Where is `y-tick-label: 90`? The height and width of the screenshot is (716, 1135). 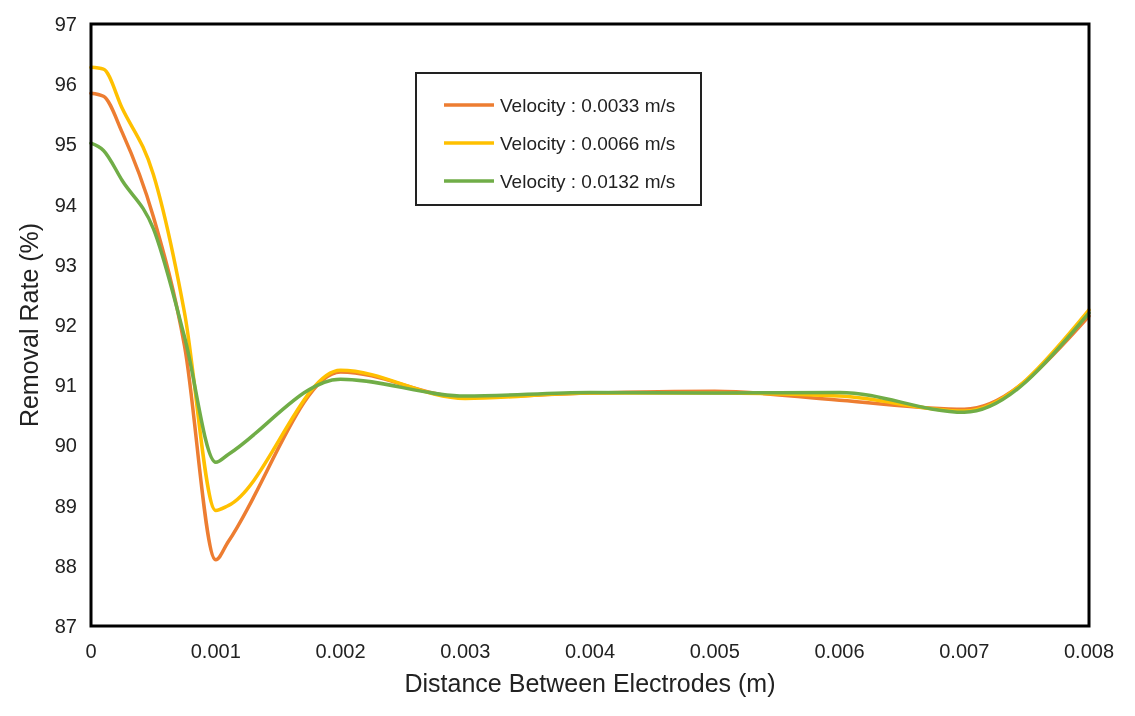 y-tick-label: 90 is located at coordinates (65, 445).